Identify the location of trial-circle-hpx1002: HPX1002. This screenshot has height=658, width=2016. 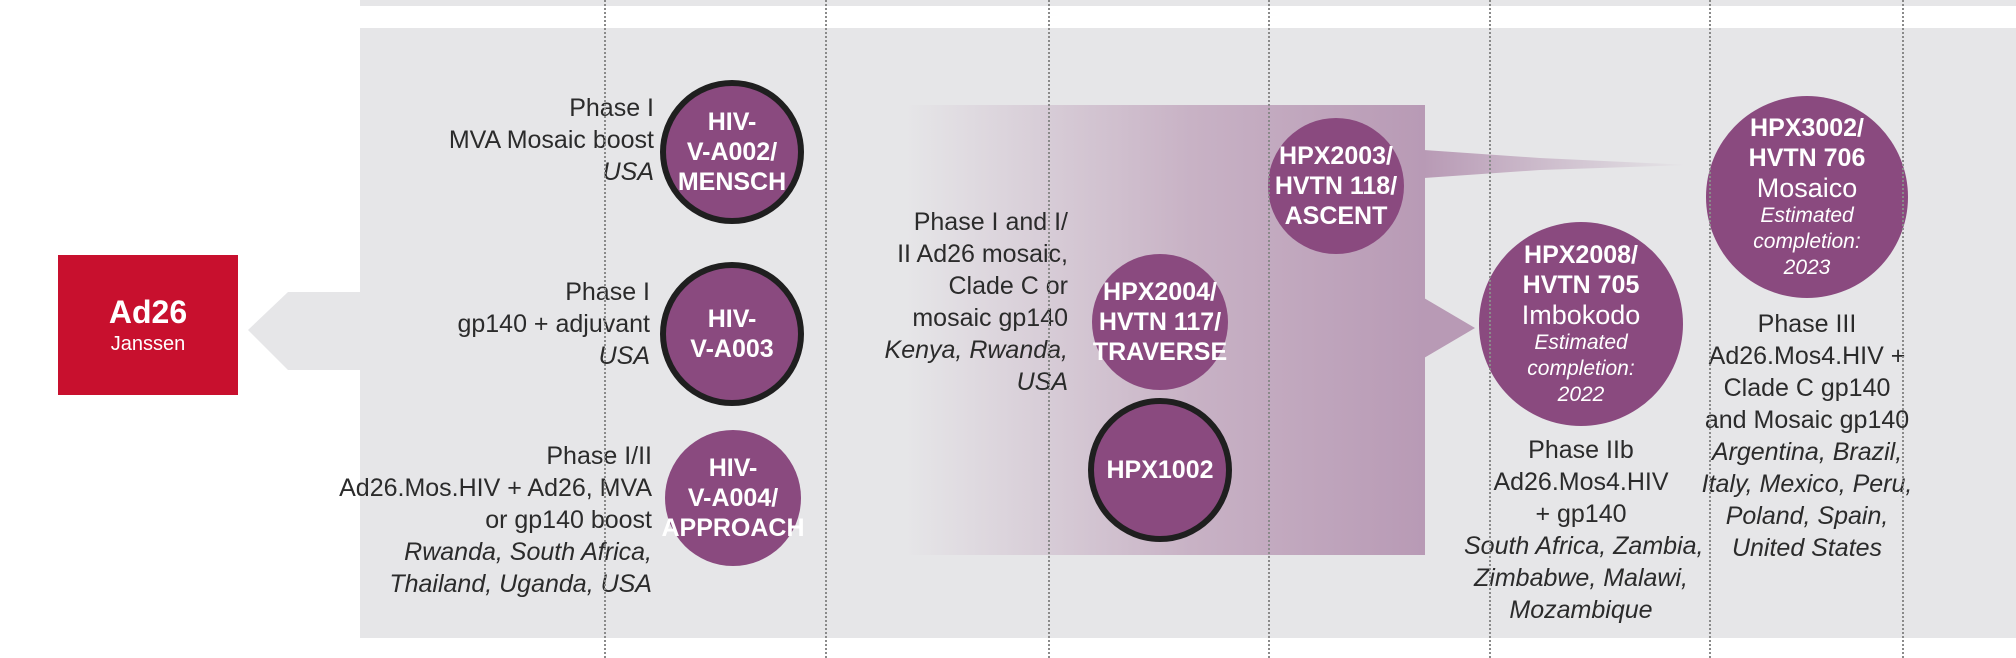
(1160, 470).